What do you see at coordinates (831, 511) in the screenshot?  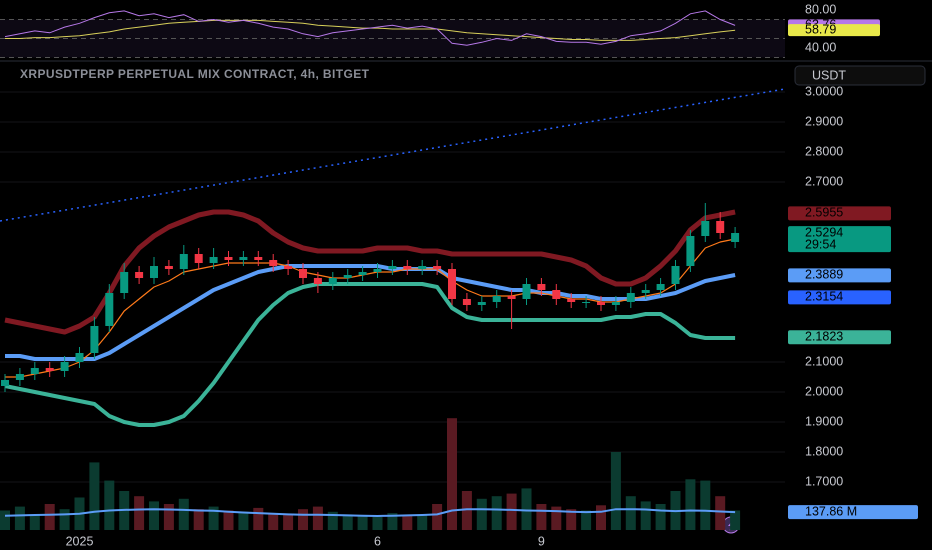 I see `volume-label: 137.86 M` at bounding box center [831, 511].